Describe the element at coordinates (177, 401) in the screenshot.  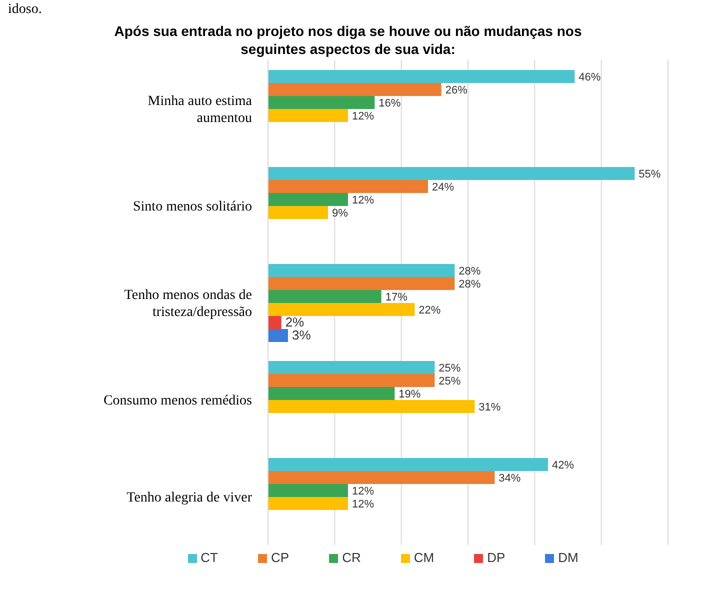
I see `y-tick-label: Consumo menos remédios` at that location.